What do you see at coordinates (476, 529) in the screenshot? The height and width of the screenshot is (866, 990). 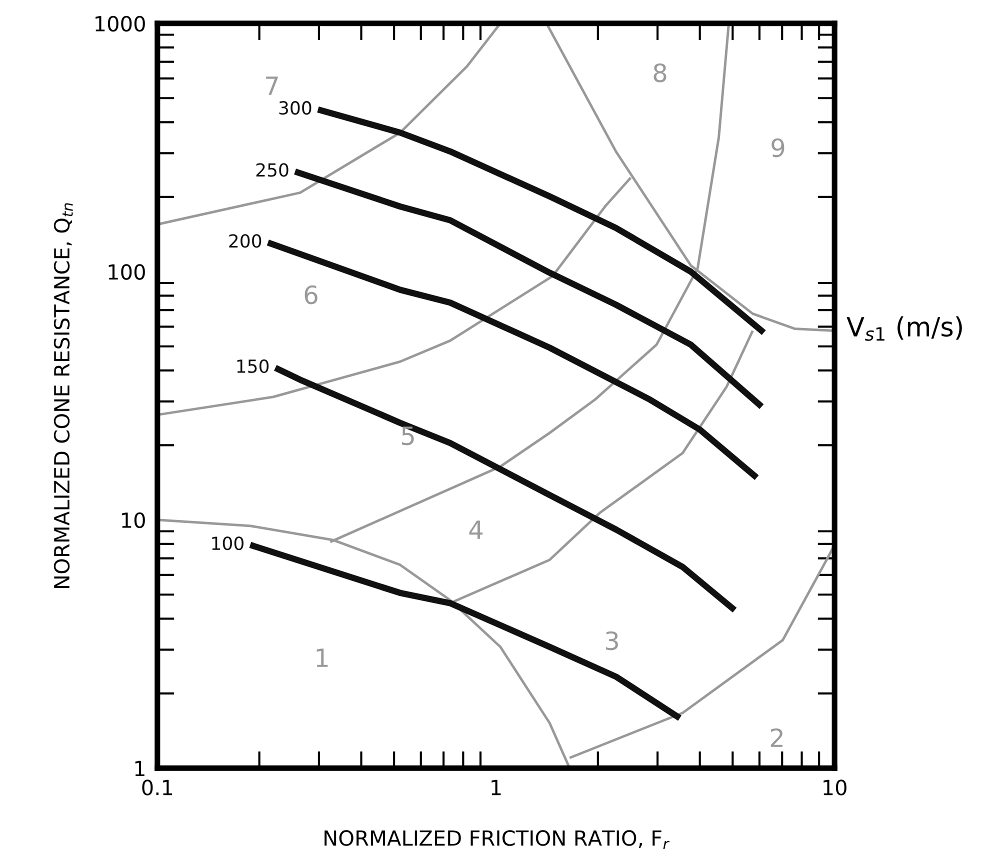 I see `annotation: 4` at bounding box center [476, 529].